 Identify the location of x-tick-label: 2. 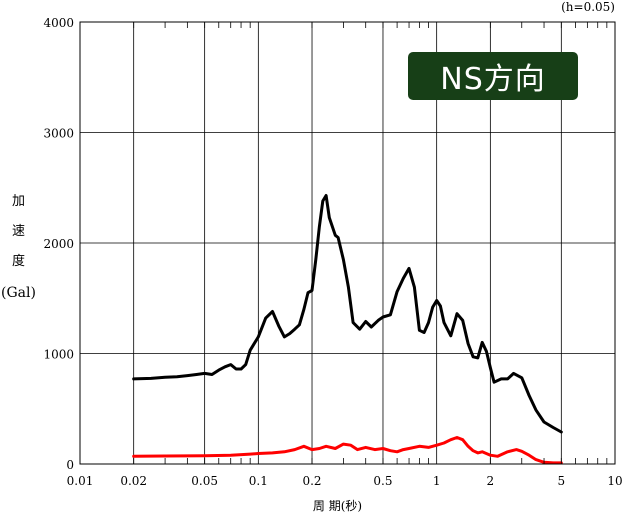
(491, 481).